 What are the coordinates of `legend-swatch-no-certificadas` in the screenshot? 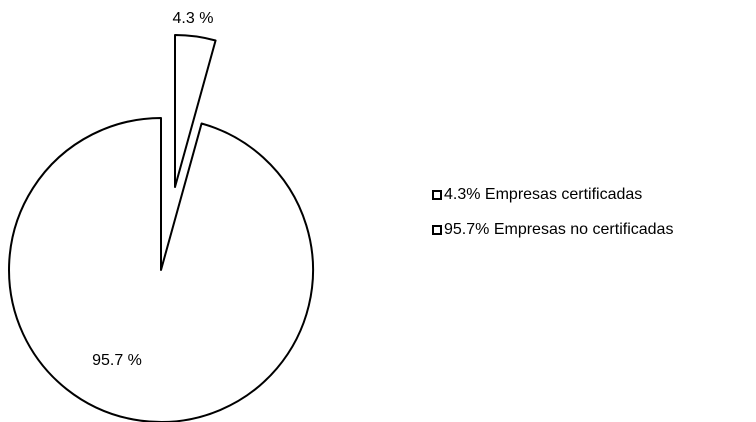 It's located at (437, 230).